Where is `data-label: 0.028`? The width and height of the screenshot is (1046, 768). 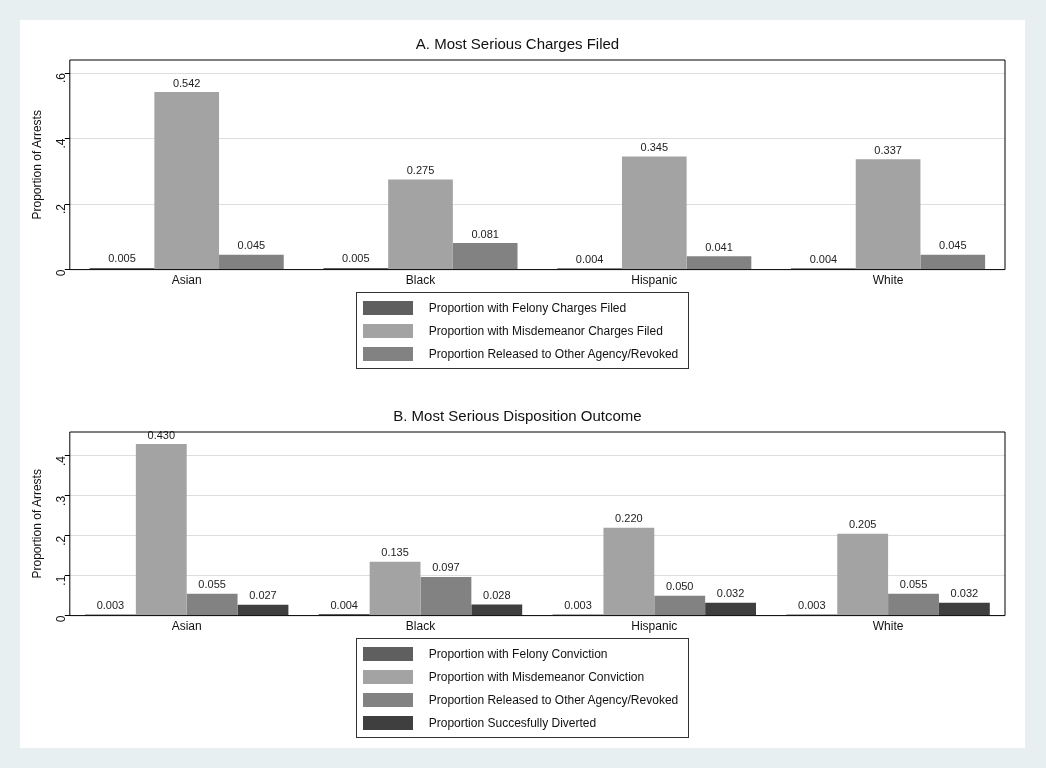
data-label: 0.028 is located at coordinates (497, 594).